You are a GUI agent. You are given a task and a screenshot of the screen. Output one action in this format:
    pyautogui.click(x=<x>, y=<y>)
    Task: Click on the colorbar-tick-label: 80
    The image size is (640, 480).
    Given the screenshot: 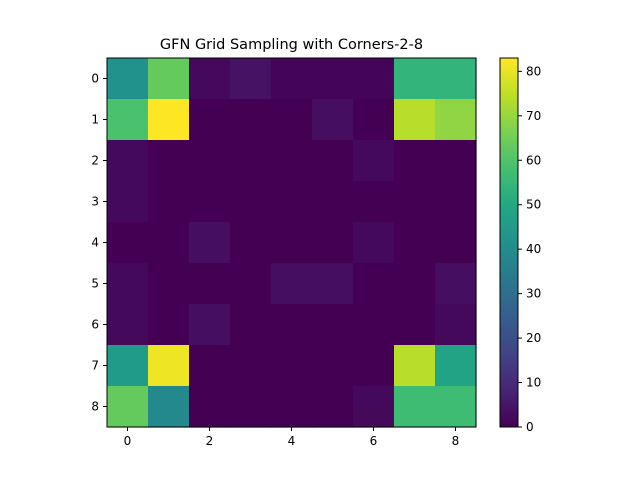 What is the action you would take?
    pyautogui.click(x=533, y=71)
    